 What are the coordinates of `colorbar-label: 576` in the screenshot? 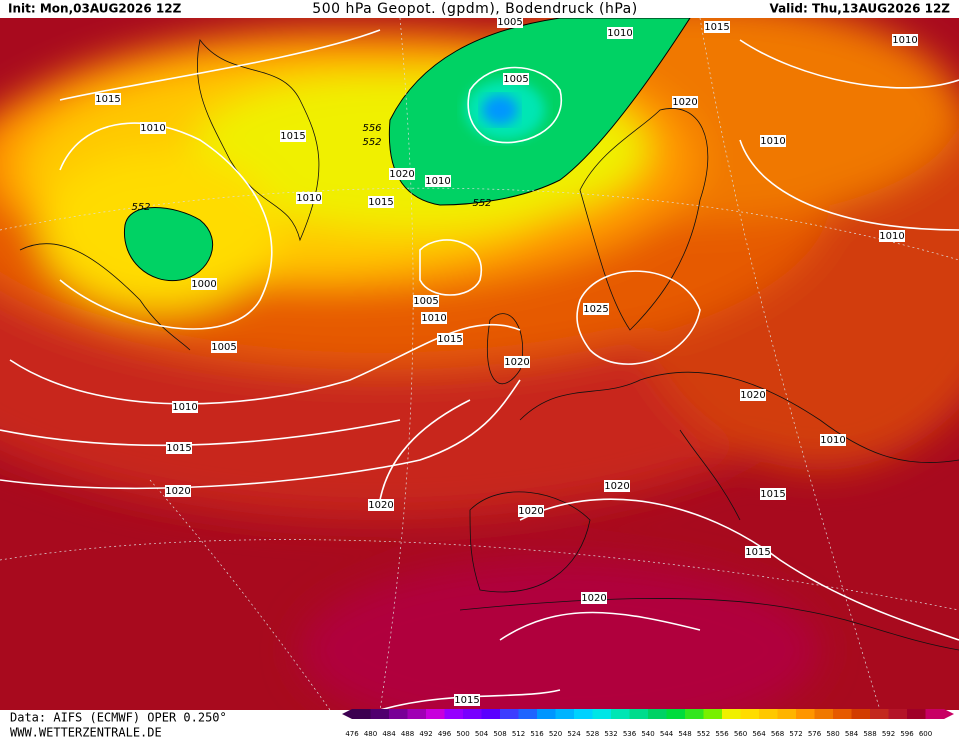 It's located at (815, 734).